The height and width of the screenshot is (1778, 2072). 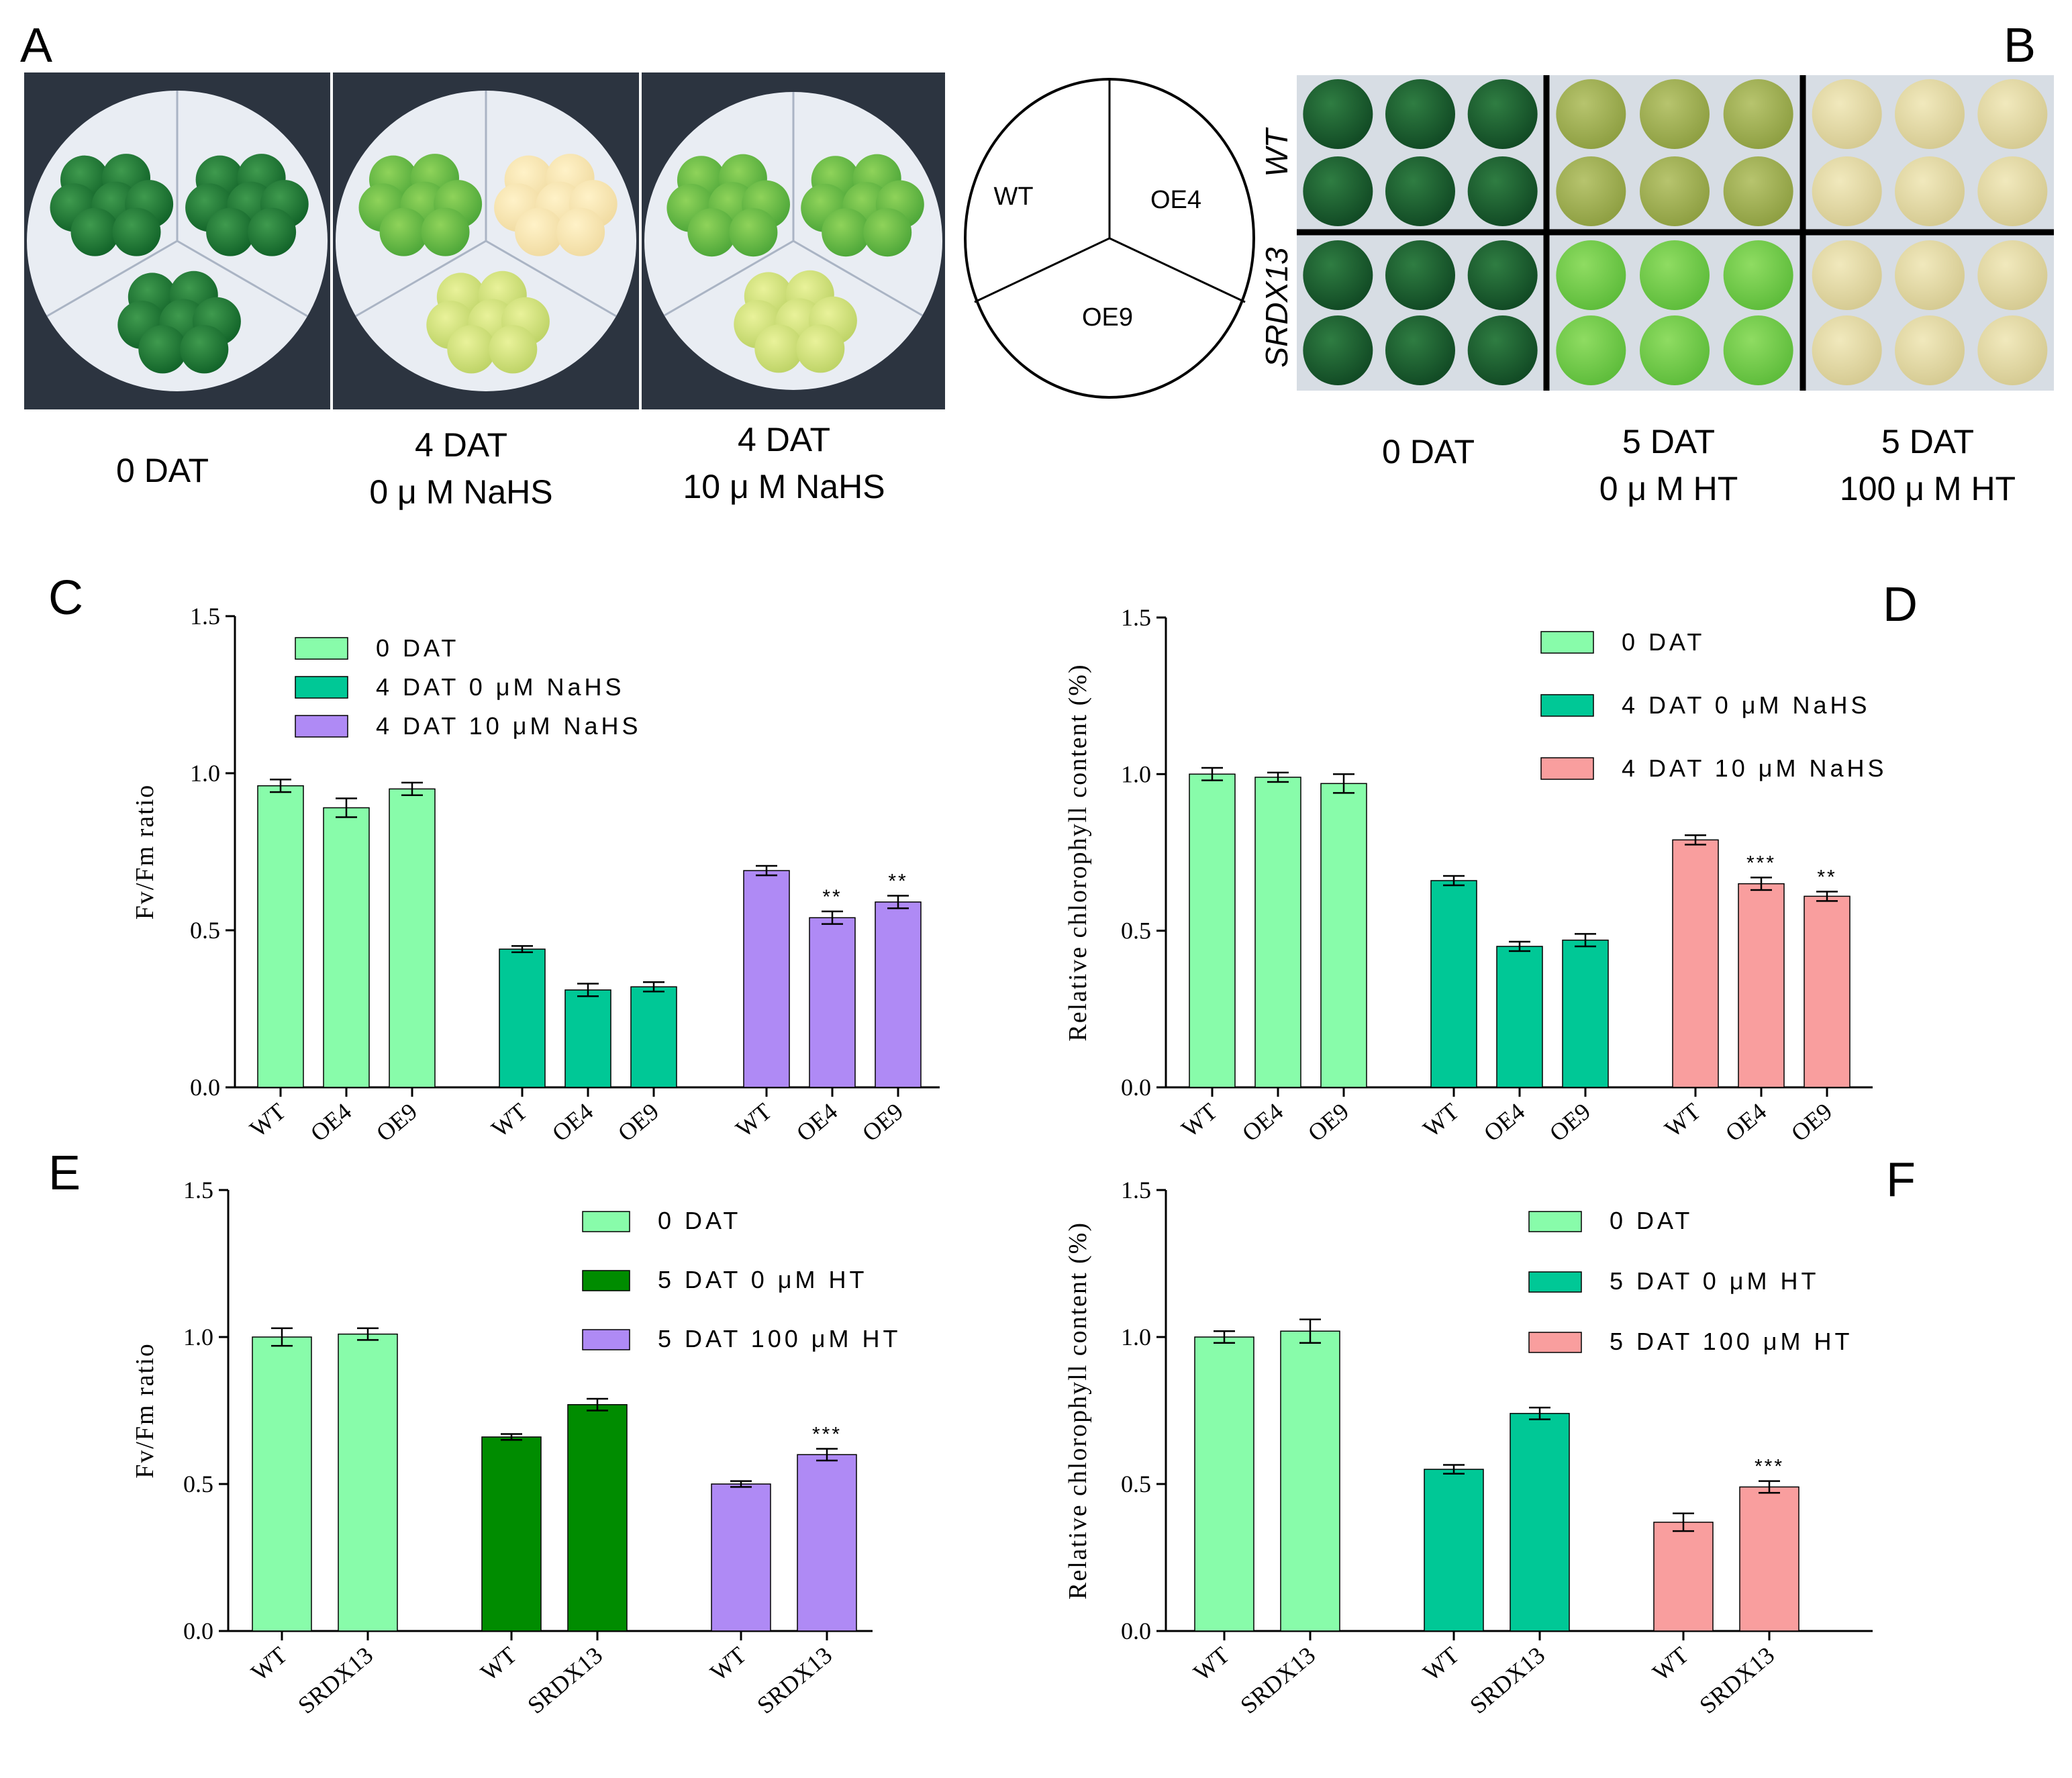 I want to click on legend-label: 5 DAT 100 μM HT, so click(x=1732, y=1341).